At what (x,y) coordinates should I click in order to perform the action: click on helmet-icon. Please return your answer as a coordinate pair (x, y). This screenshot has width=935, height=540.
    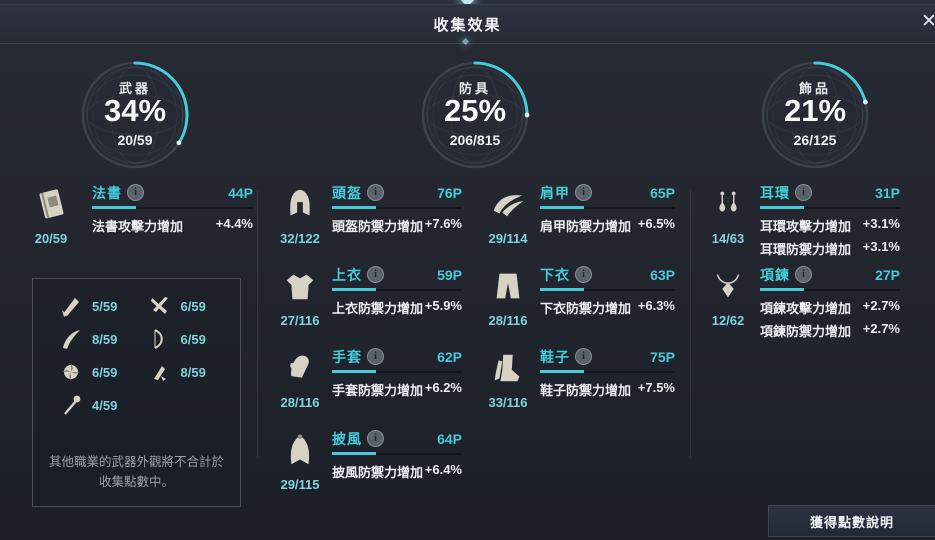
    Looking at the image, I should click on (300, 204).